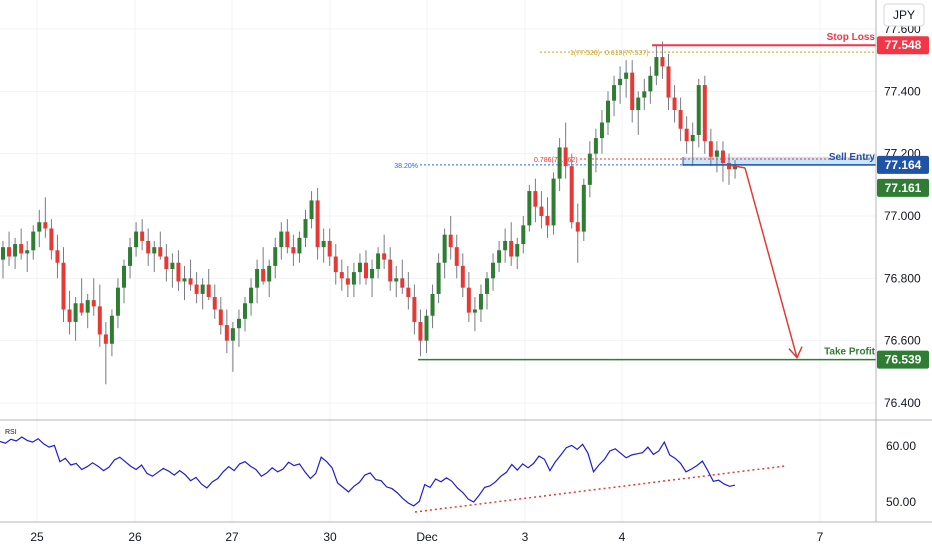 This screenshot has height=550, width=932. What do you see at coordinates (903, 359) in the screenshot?
I see `take-profit-price-tag: 76.539` at bounding box center [903, 359].